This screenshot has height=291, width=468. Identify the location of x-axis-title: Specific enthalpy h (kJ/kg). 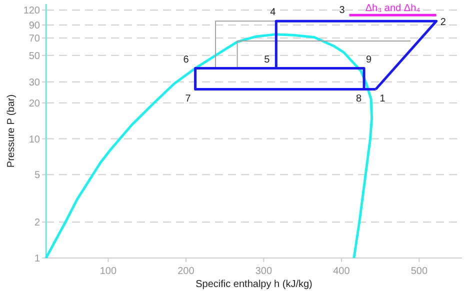
(254, 284).